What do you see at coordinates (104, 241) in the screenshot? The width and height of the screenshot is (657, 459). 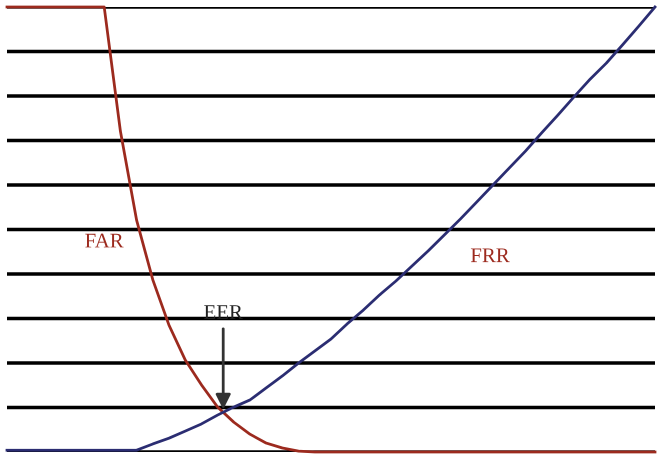 I see `series-label: FAR` at bounding box center [104, 241].